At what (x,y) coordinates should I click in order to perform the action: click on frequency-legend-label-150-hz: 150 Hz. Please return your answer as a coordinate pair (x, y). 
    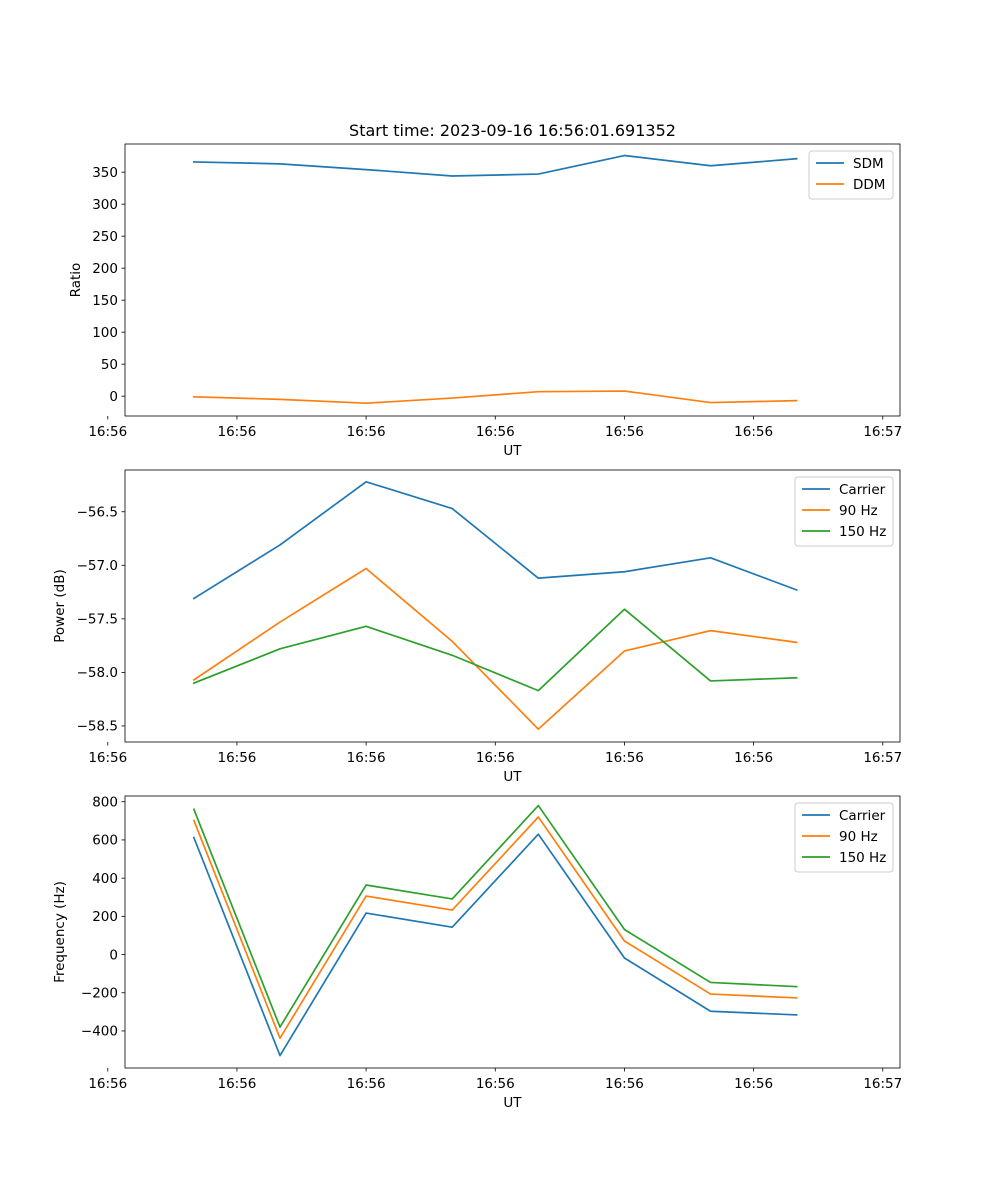
    Looking at the image, I should click on (862, 858).